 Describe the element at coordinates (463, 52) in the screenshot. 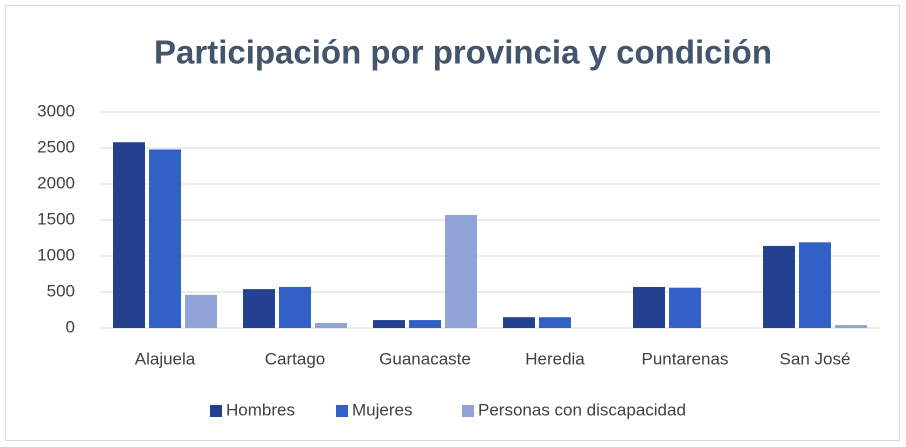

I see `chart-title: Participación por provincia y condición` at that location.